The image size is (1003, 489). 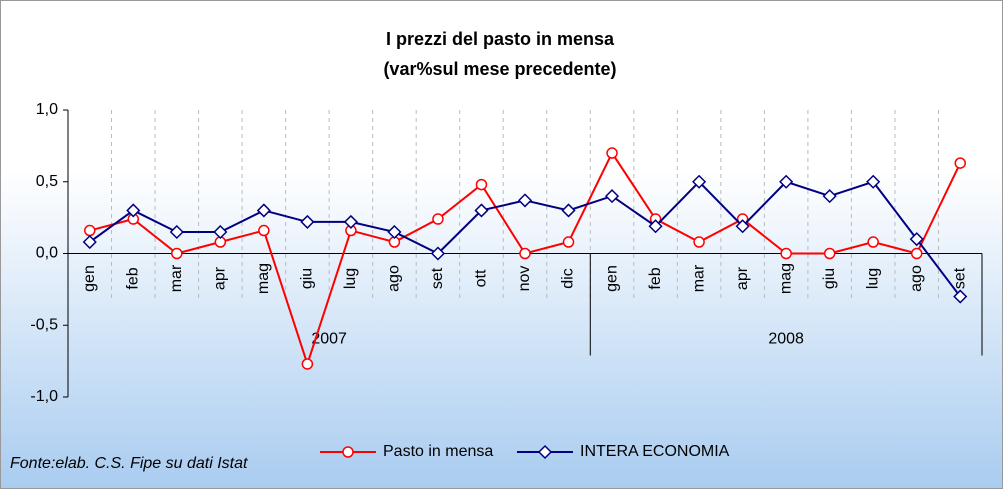 What do you see at coordinates (568, 278) in the screenshot?
I see `x-tick-label: dic` at bounding box center [568, 278].